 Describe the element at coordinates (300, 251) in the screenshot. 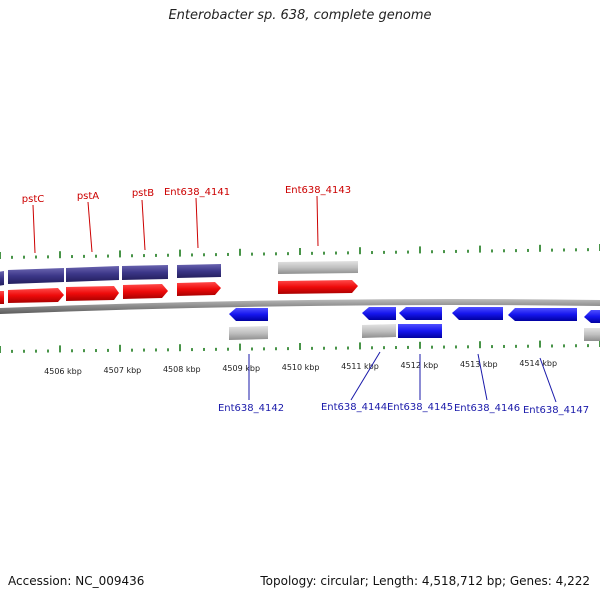

I see `tick-row-top` at that location.